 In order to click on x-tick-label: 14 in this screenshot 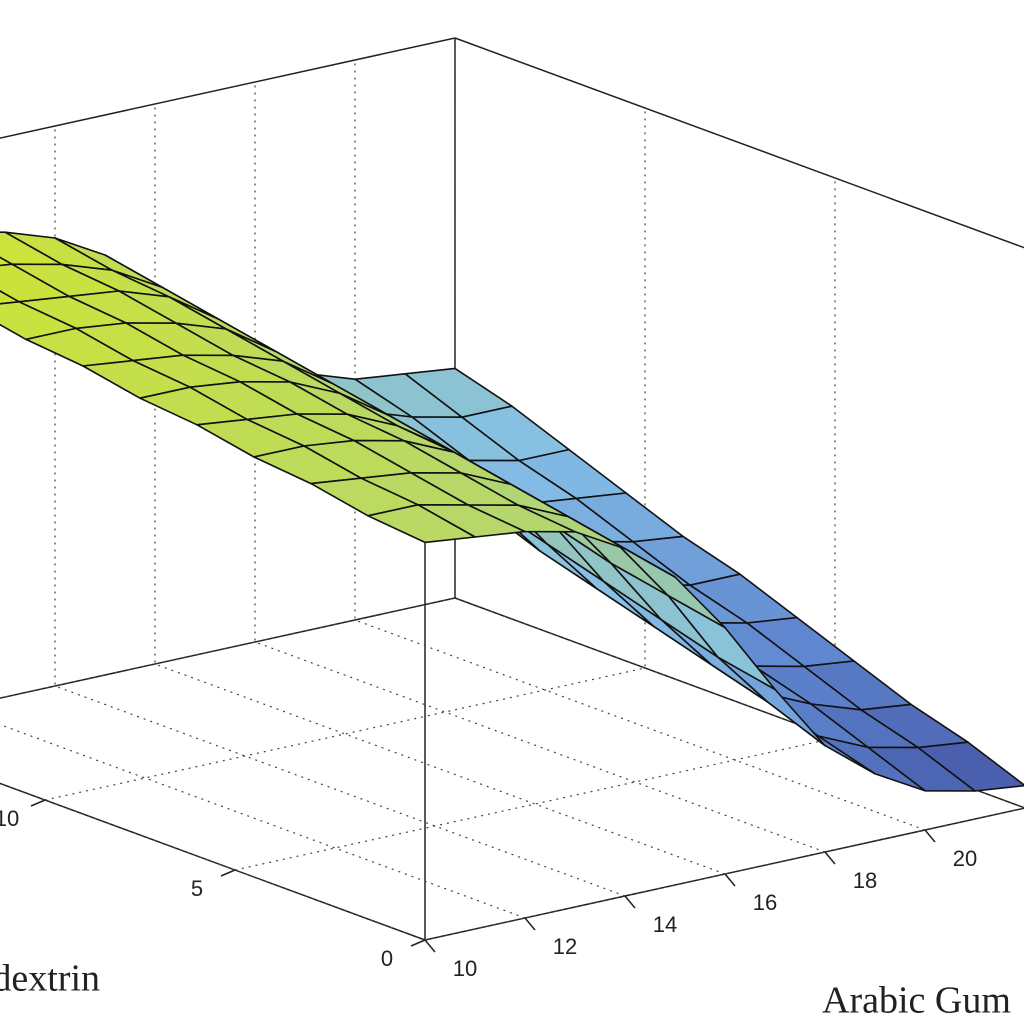, I will do `click(665, 924)`.